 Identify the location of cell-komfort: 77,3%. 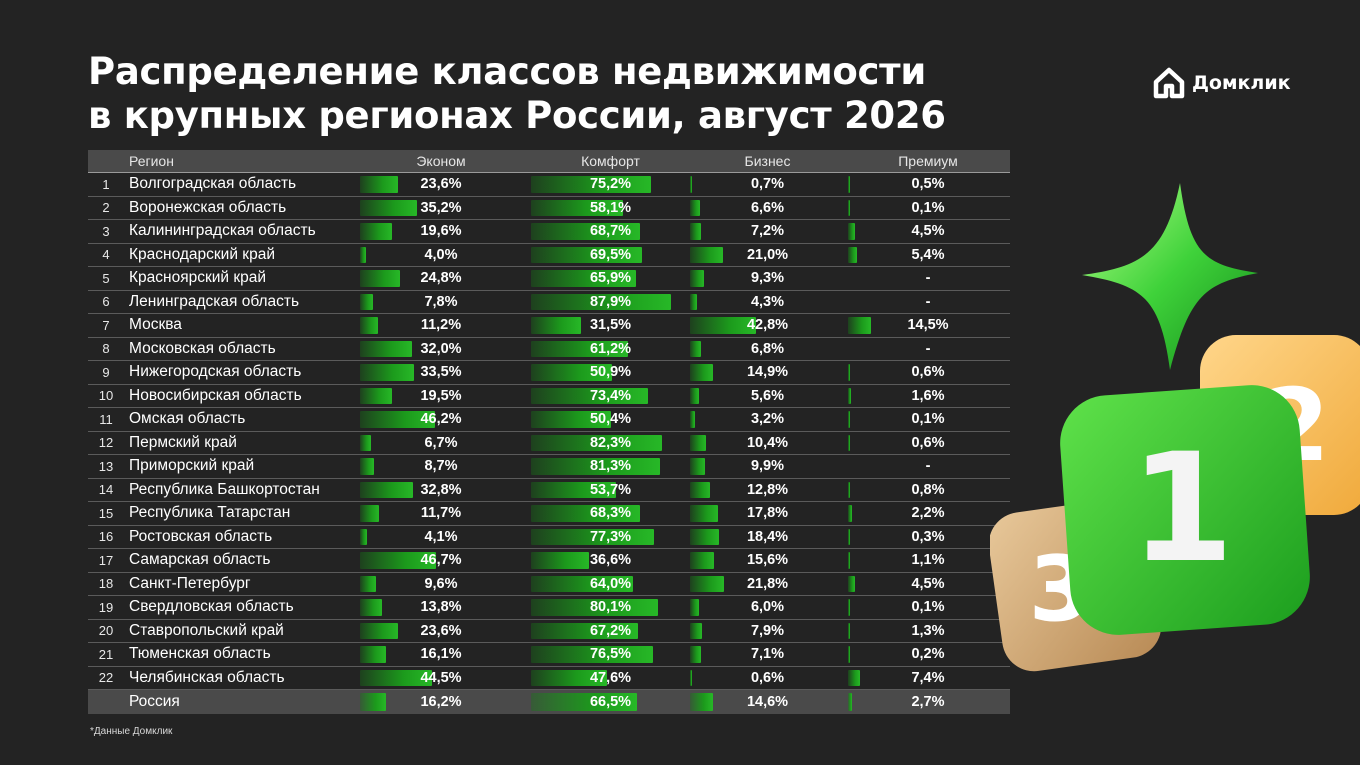
(610, 537).